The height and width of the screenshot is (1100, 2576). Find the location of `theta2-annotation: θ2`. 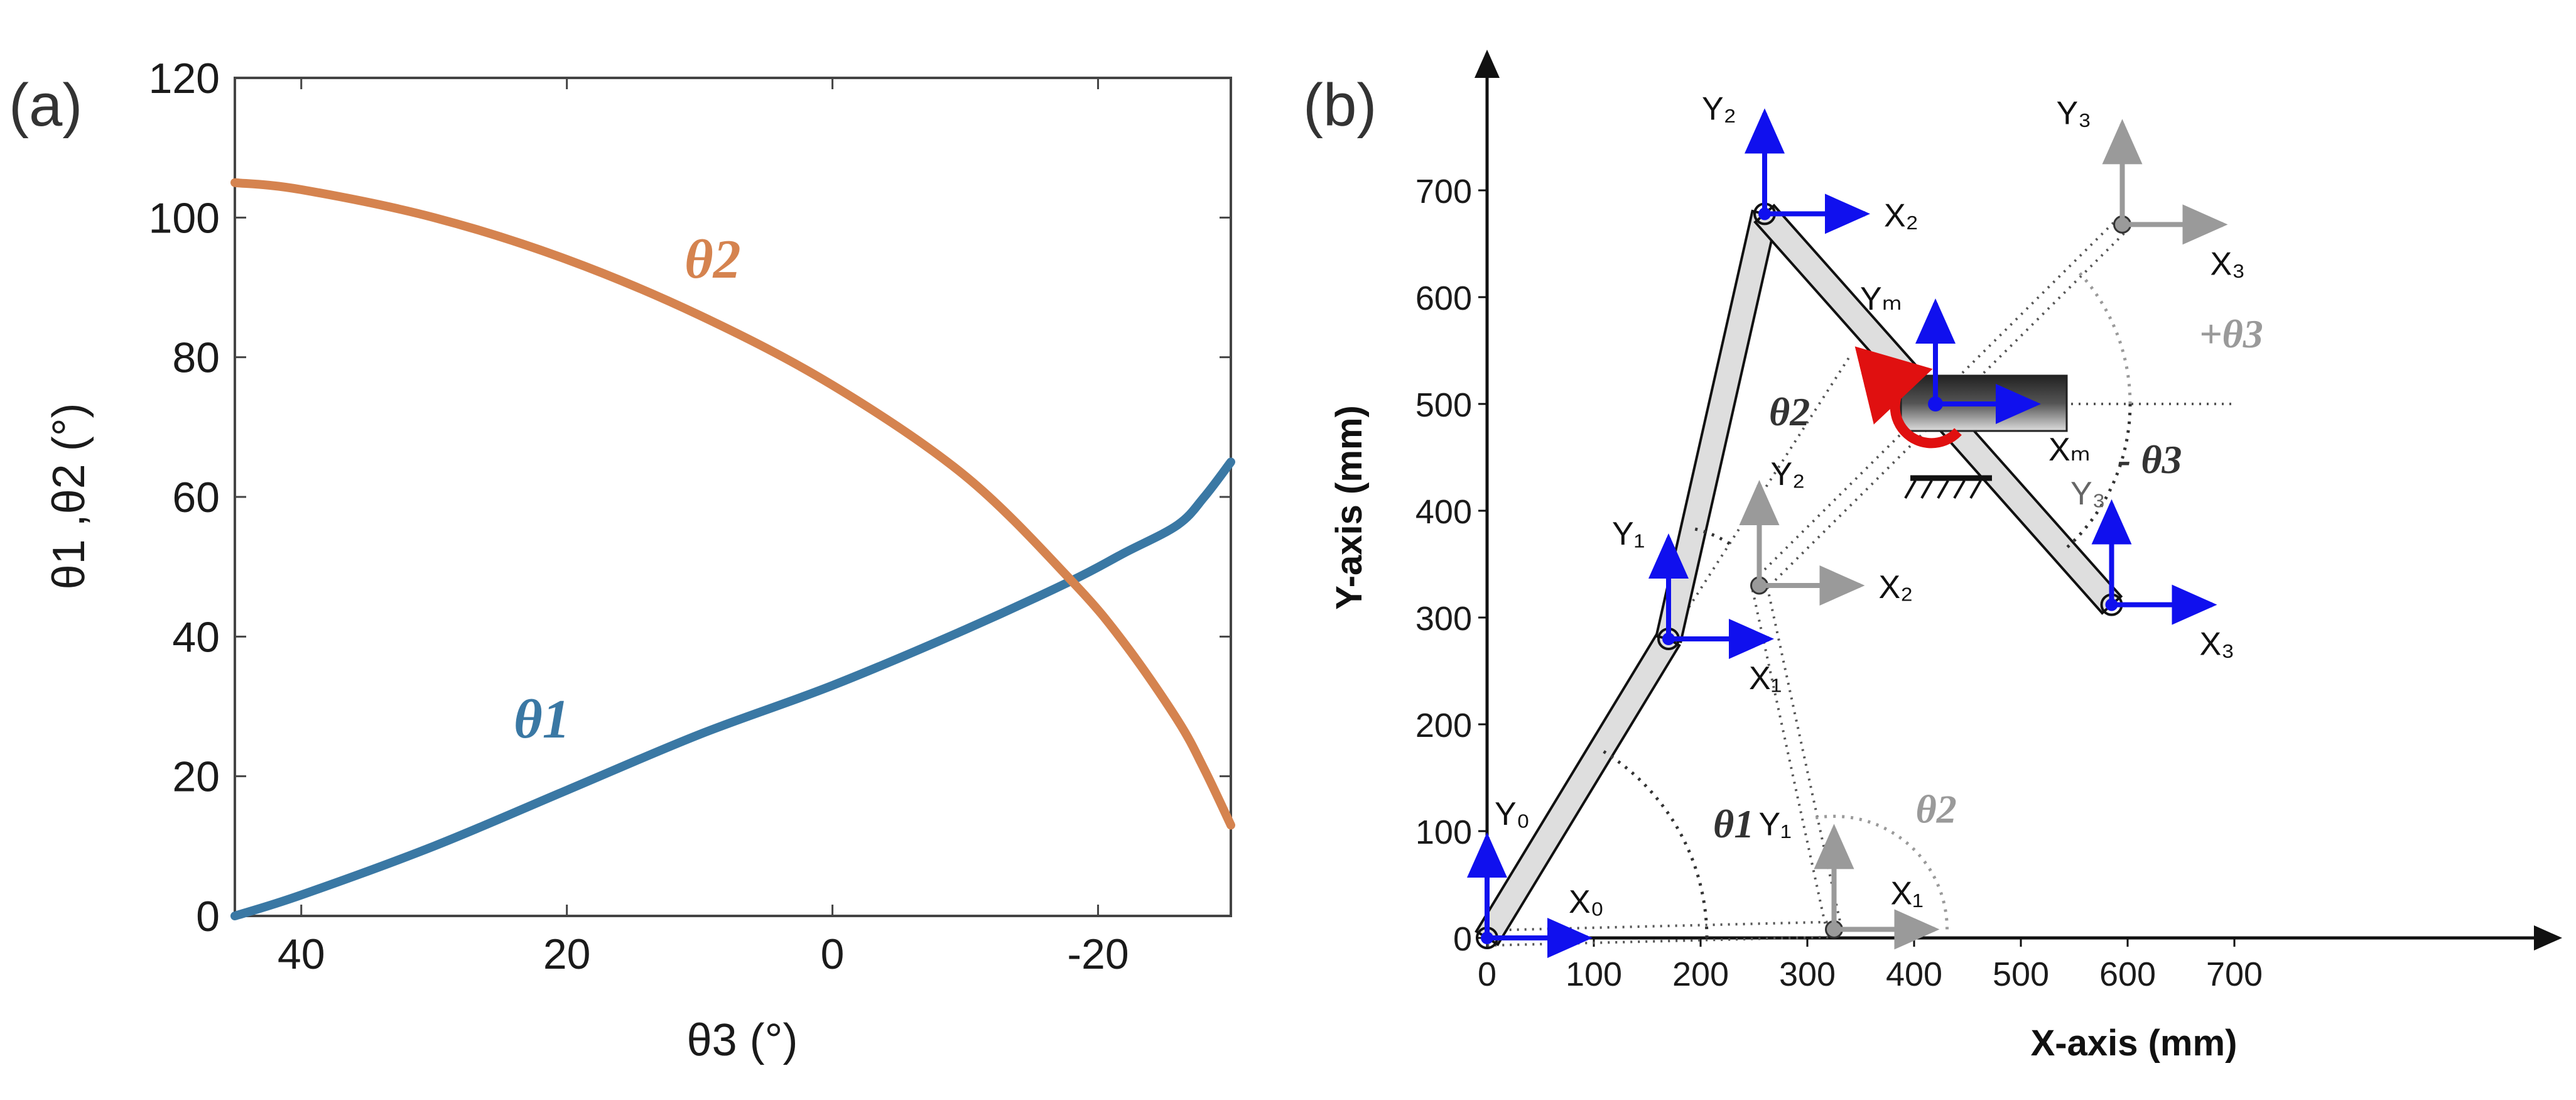

theta2-annotation: θ2 is located at coordinates (713, 259).